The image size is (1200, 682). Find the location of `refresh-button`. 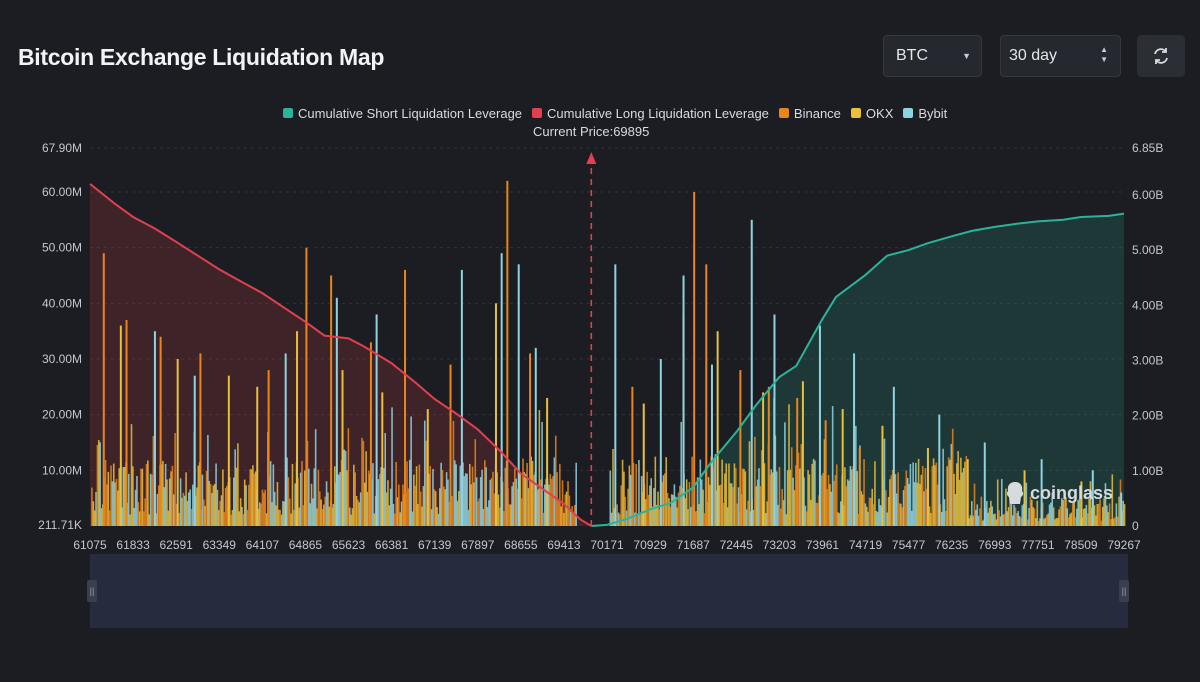

refresh-button is located at coordinates (1161, 56).